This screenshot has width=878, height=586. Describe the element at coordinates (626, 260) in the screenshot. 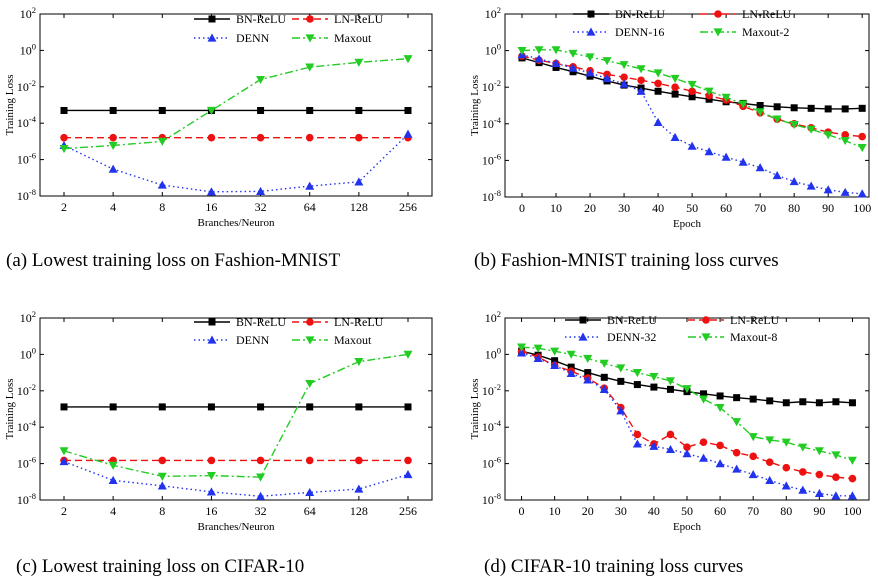

I see `caption-b: (b) Fashion-MNIST training loss curves` at that location.